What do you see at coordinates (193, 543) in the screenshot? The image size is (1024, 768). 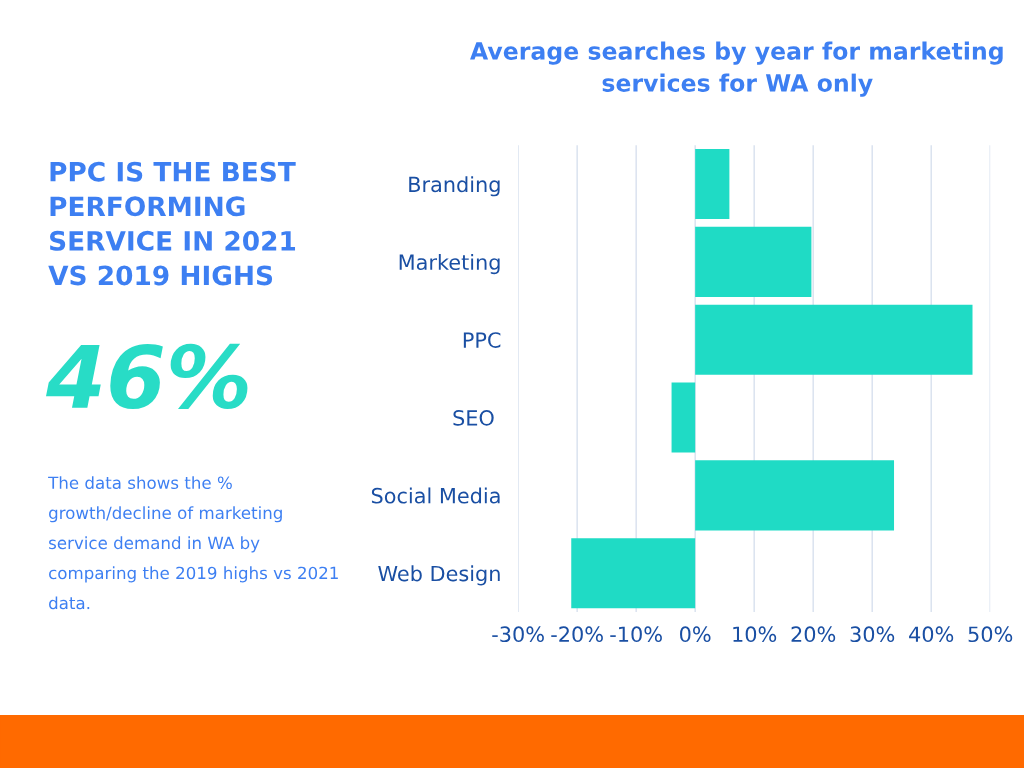 I see `text: The data shows the % growth/decline of marketing service demand in WA by comparing the 2019 highs vs 2021 data.` at bounding box center [193, 543].